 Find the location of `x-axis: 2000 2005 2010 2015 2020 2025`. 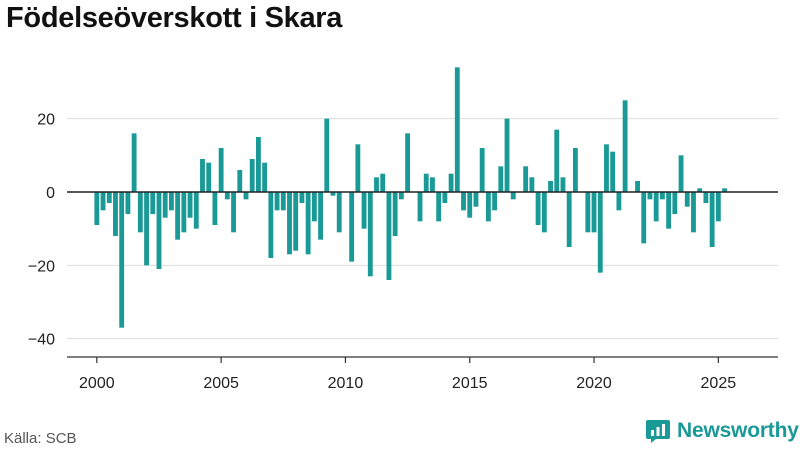

x-axis: 2000 2005 2010 2015 2020 2025 is located at coordinates (422, 374).